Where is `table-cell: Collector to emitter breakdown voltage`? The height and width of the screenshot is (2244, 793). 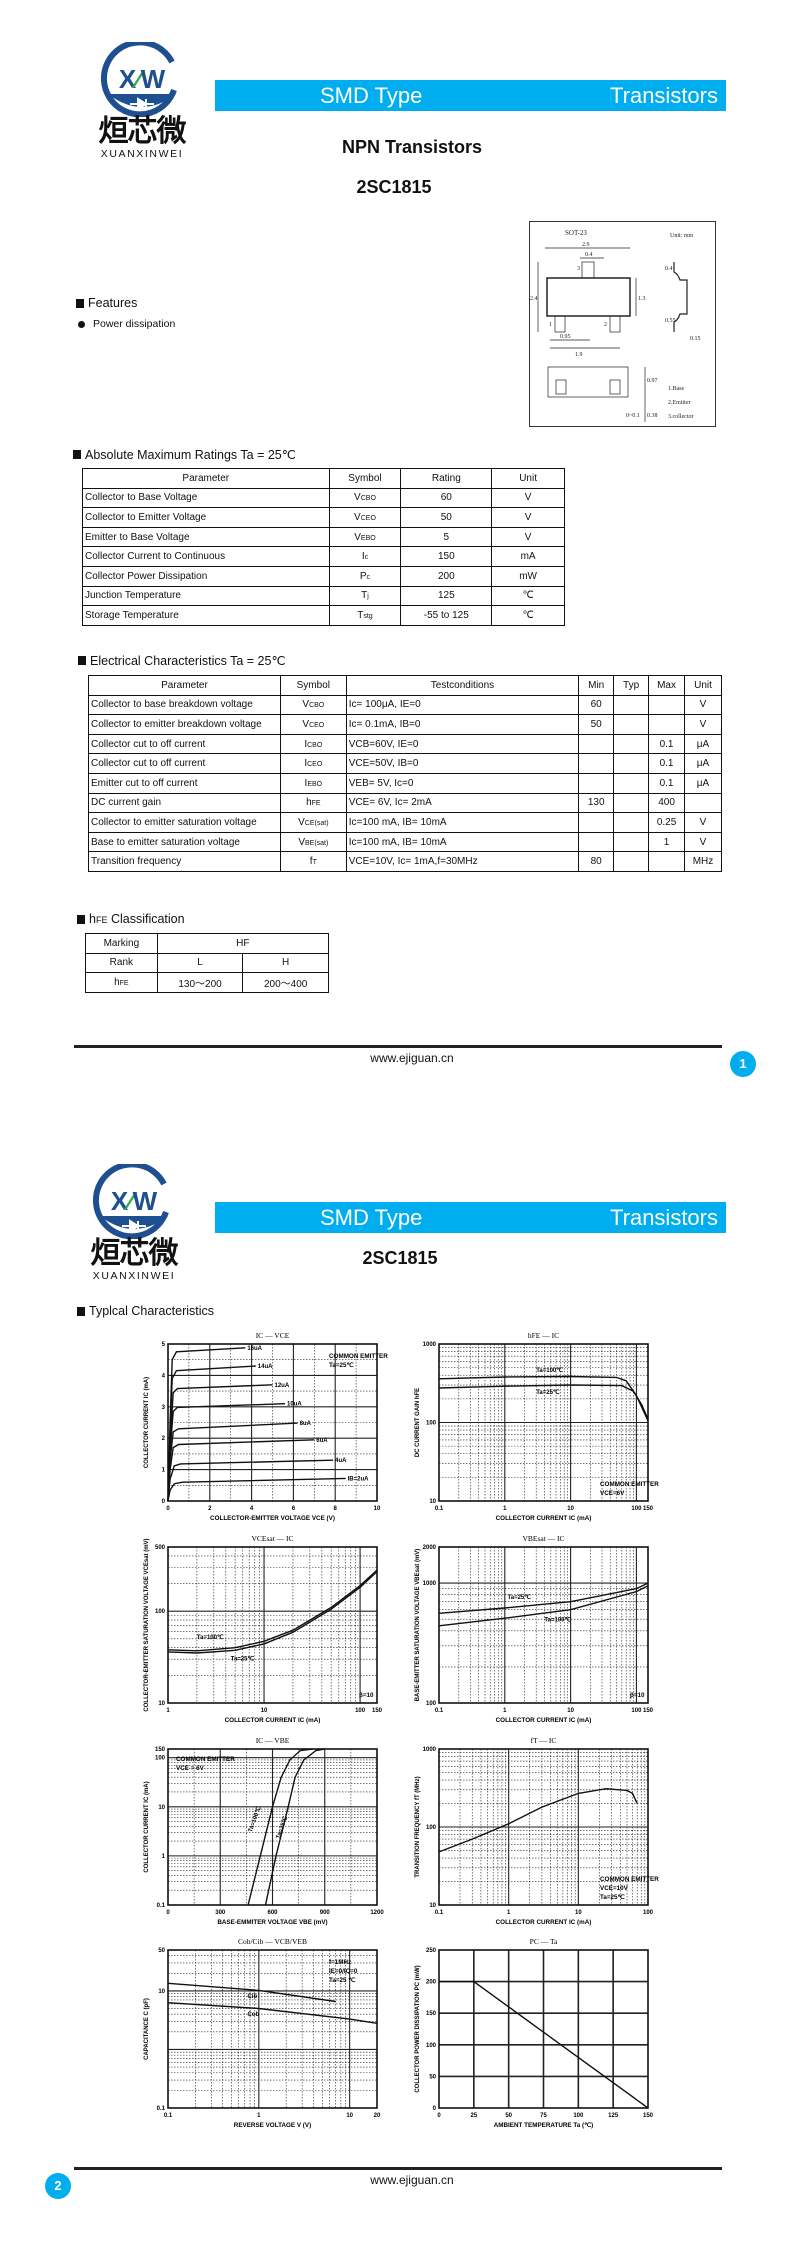
table-cell: Collector to emitter breakdown voltage is located at coordinates (184, 724).